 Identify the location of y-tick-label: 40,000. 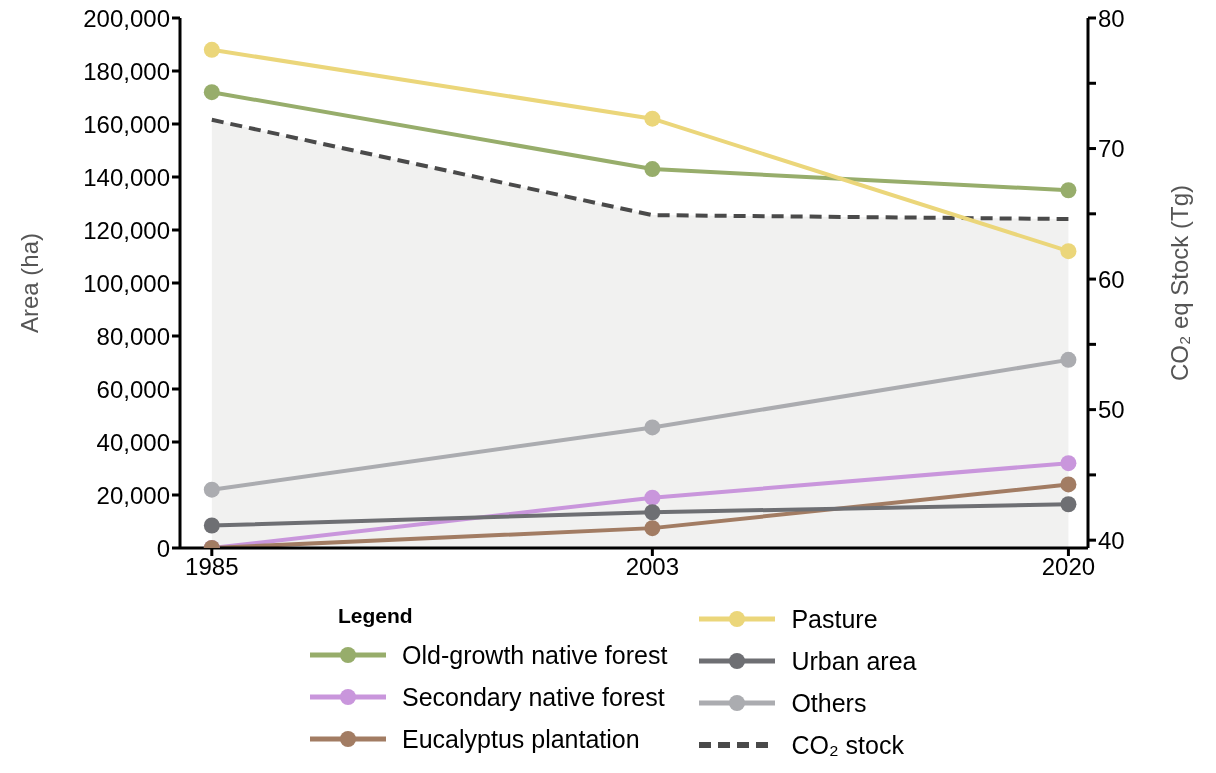
(133, 442).